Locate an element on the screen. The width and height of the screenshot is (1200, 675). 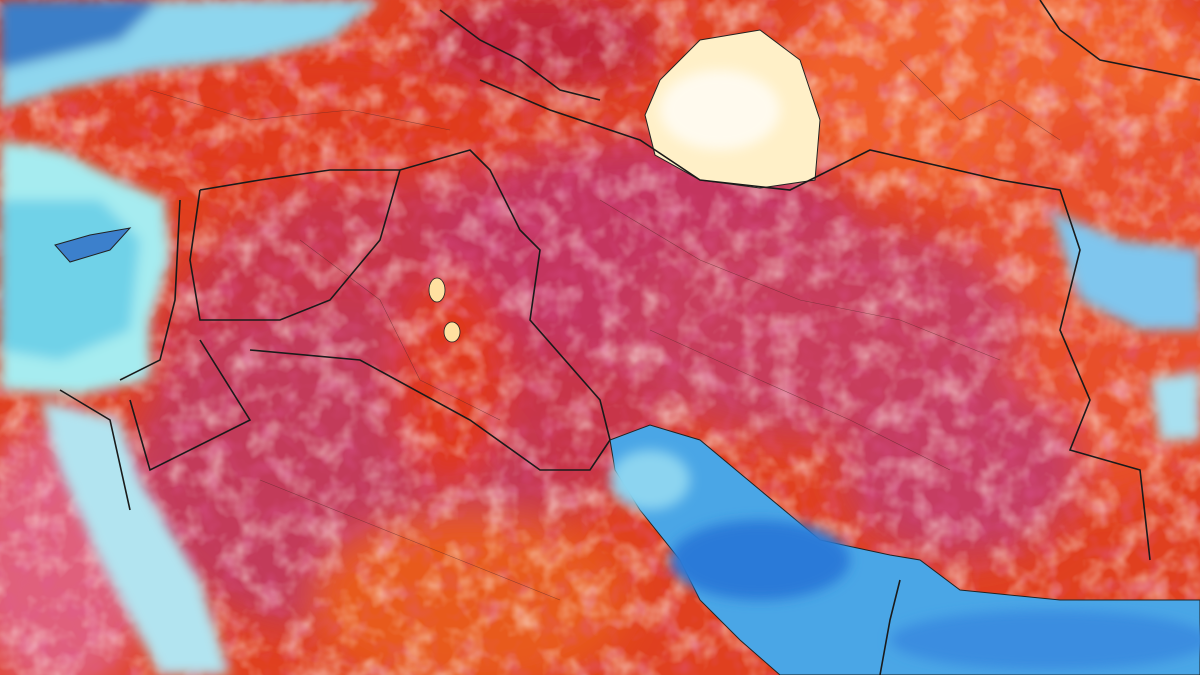
caspian-core is located at coordinates (720, 110).